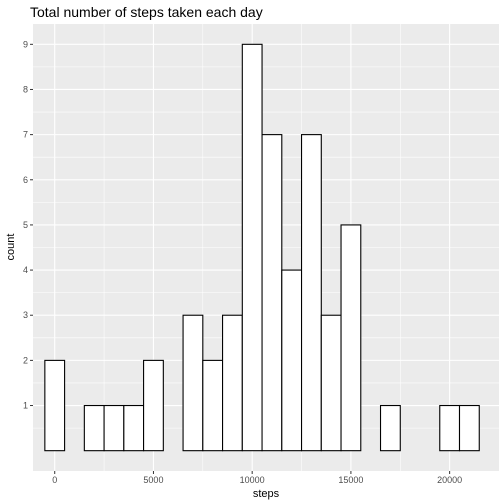 The image size is (504, 504). I want to click on y-tick-label: 1, so click(25, 406).